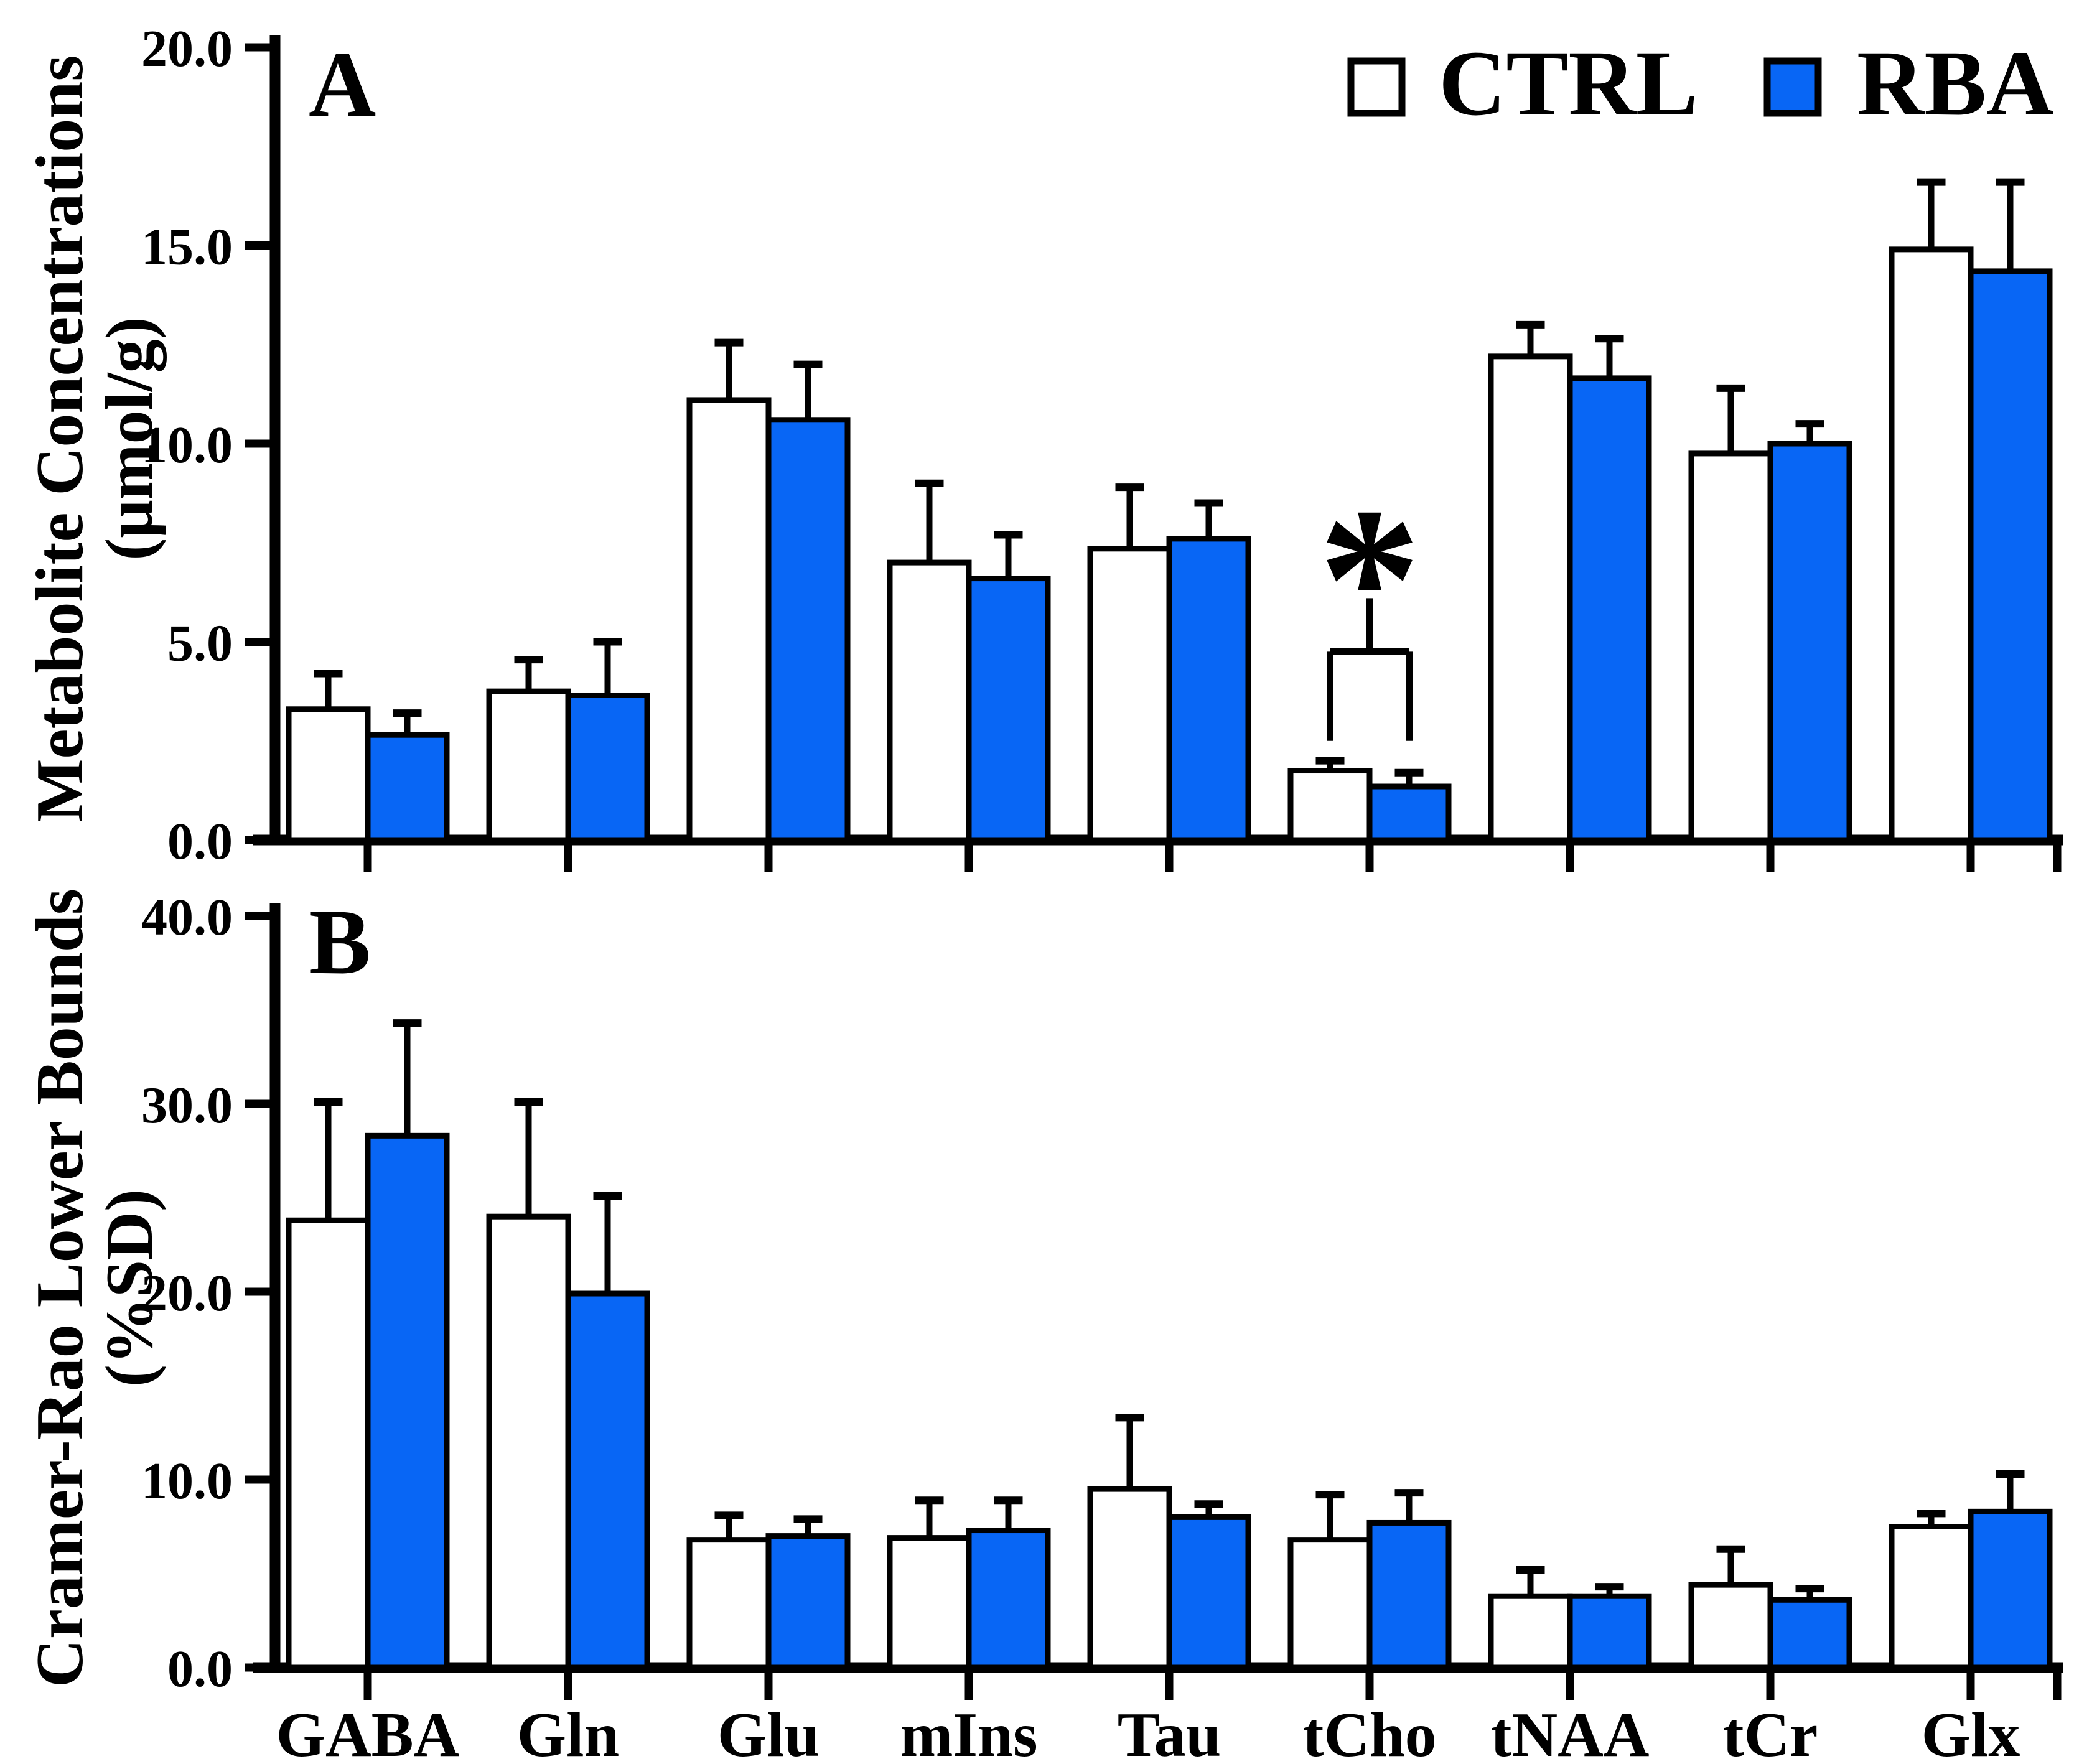  I want to click on bar-B-mIns-RBA, so click(1008, 1599).